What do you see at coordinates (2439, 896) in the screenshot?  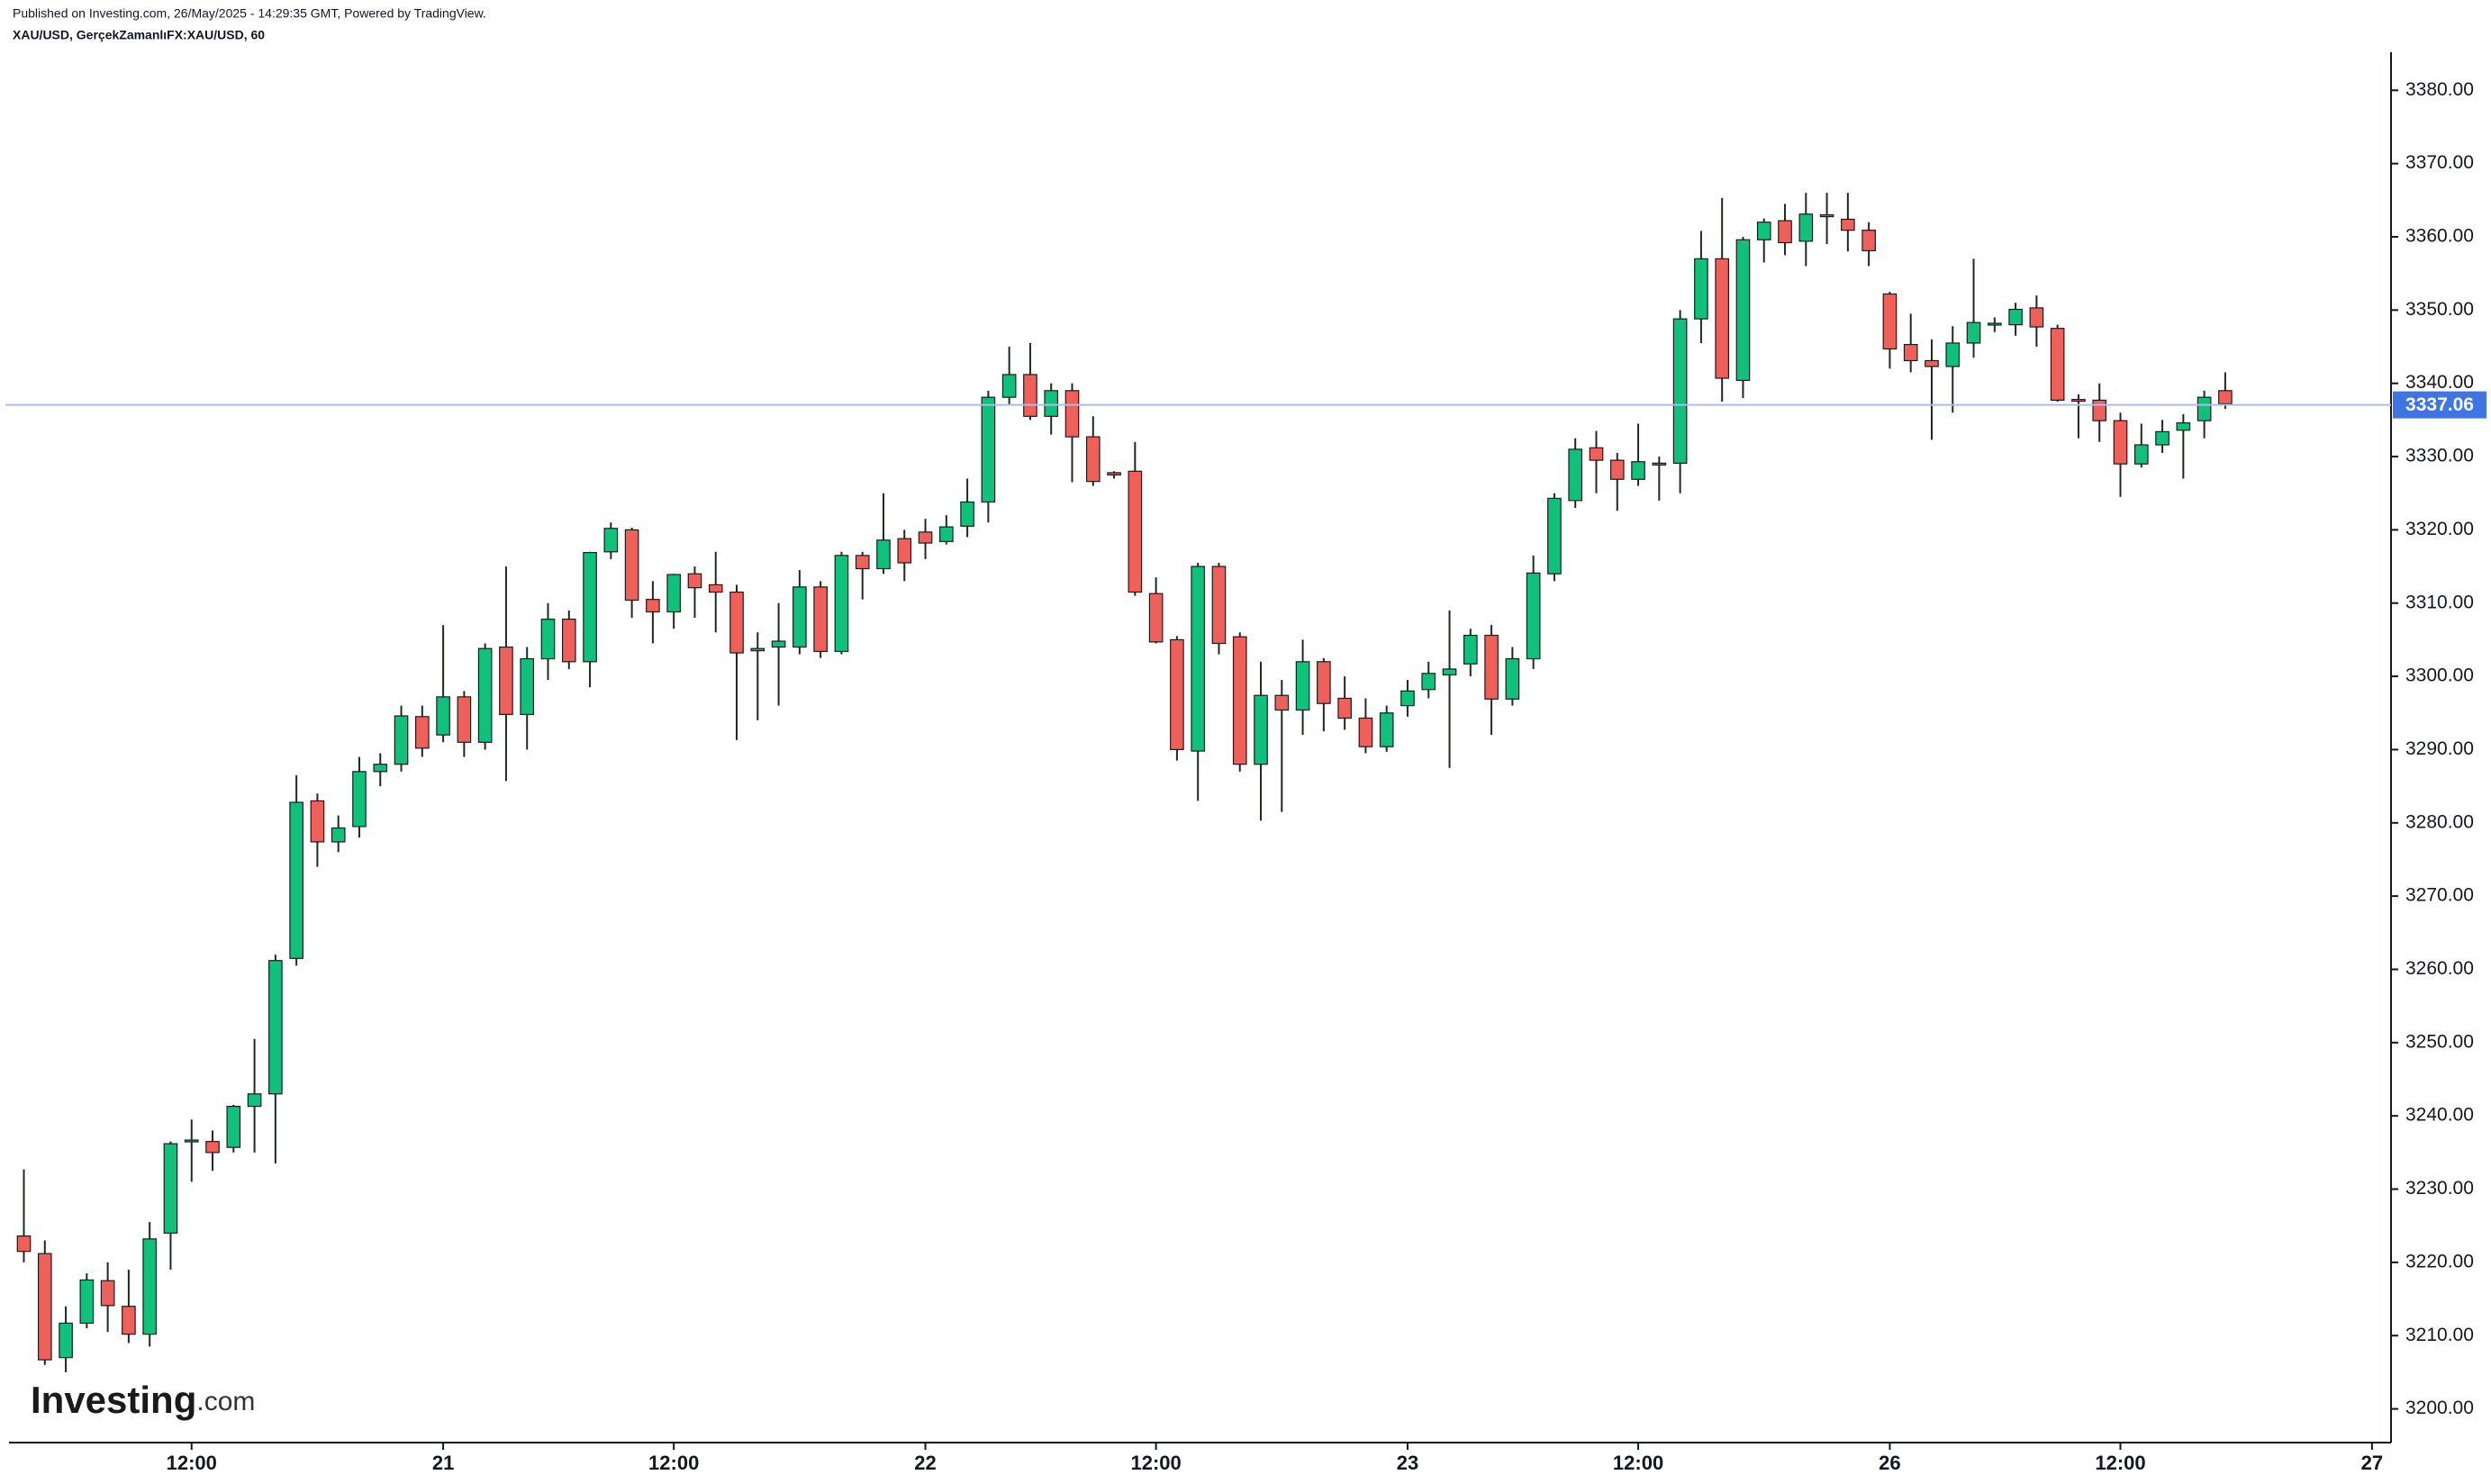 I see `y-tick-label: 3270.00` at bounding box center [2439, 896].